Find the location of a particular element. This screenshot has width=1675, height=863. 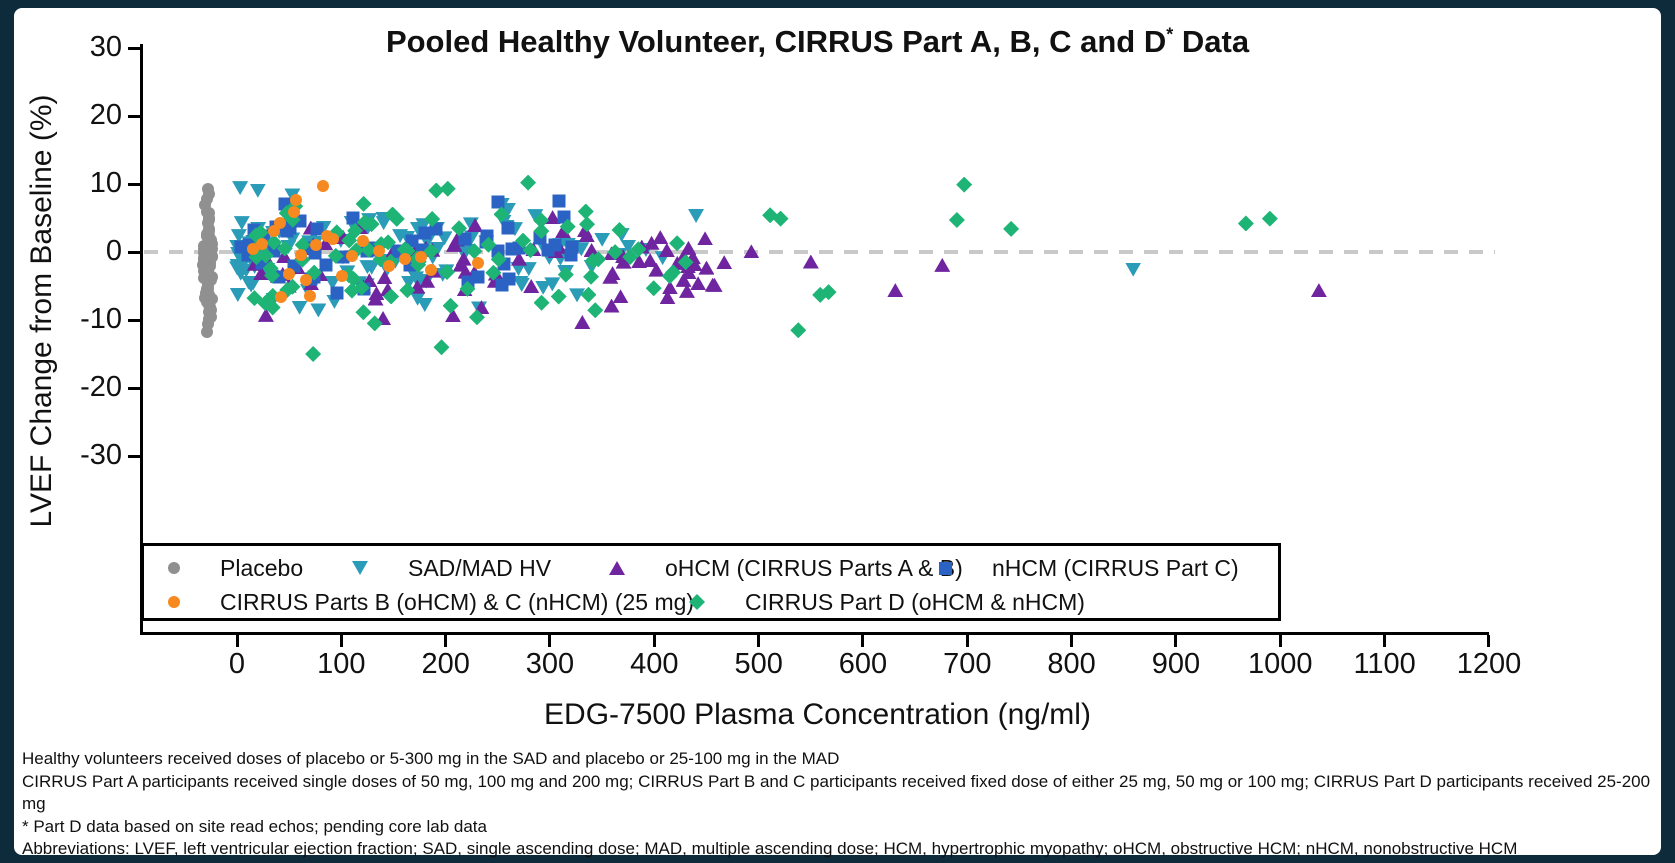

legend-label: SAD/MAD HV is located at coordinates (480, 567).